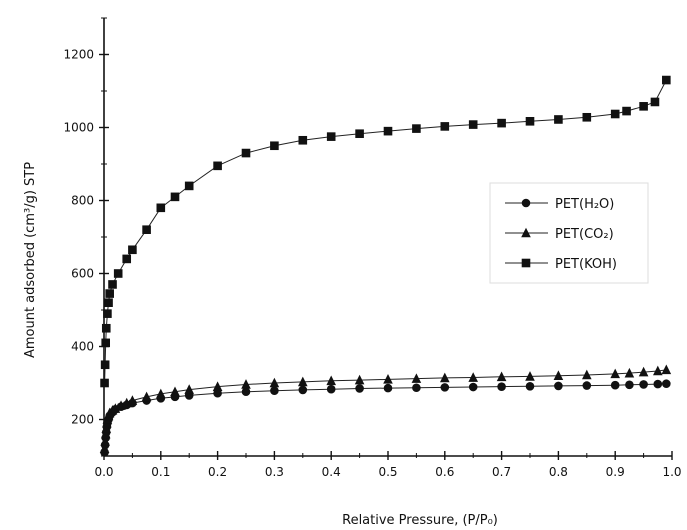 This screenshot has width=687, height=530. Describe the element at coordinates (420, 520) in the screenshot. I see `x-axis-title: Relative Pressure, (P/P₀)` at that location.